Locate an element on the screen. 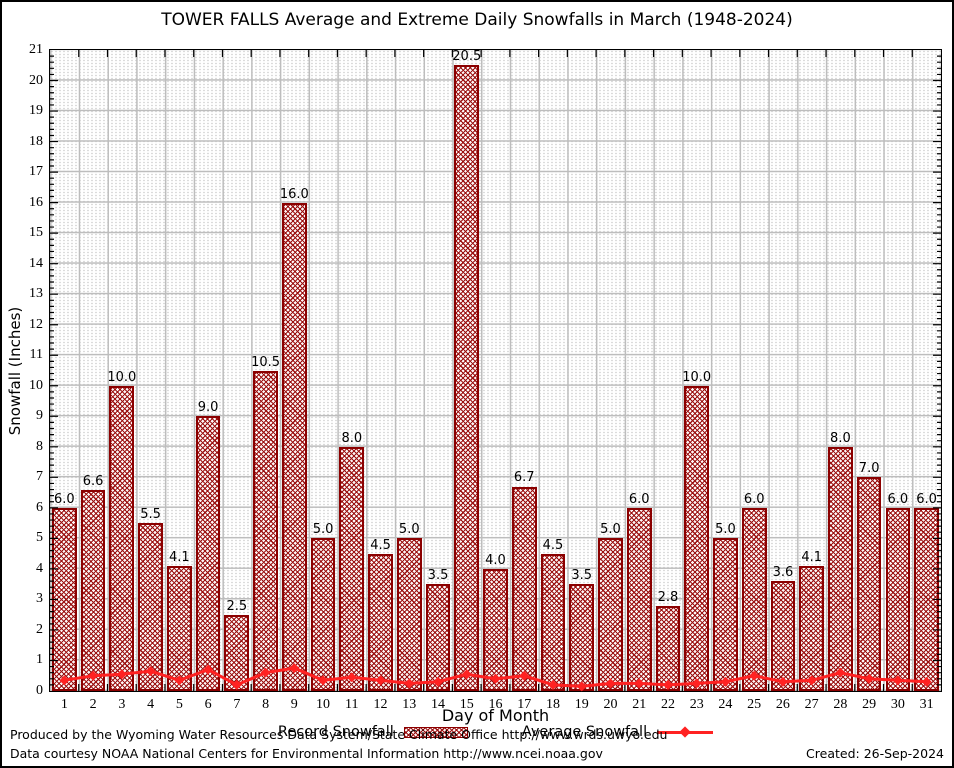  bar-value-label: 6.6 is located at coordinates (93, 481).